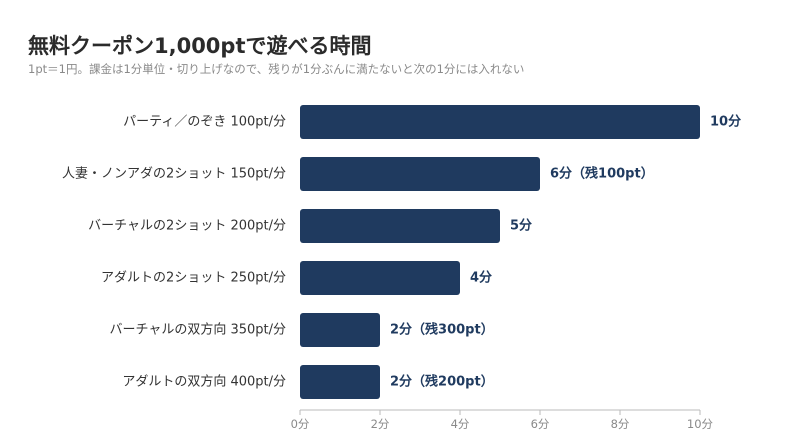 The width and height of the screenshot is (800, 440). What do you see at coordinates (442, 382) in the screenshot?
I see `data-label: 2分（残200pt）` at bounding box center [442, 382].